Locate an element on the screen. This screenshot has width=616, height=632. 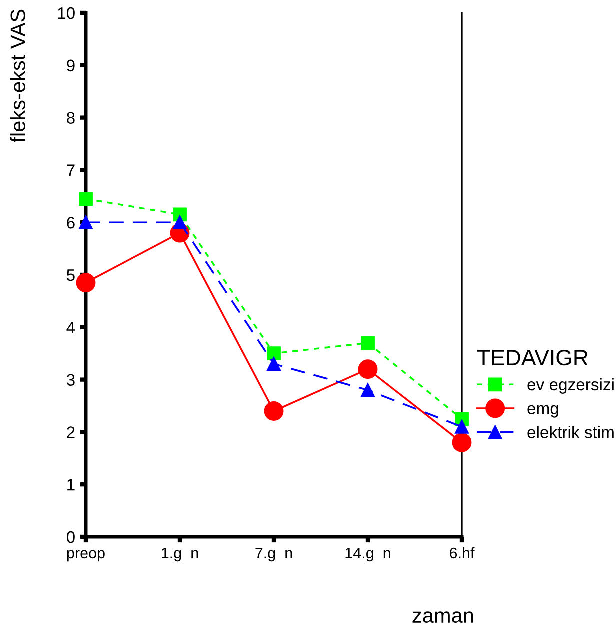
x-tick-label: preop is located at coordinates (86, 556).